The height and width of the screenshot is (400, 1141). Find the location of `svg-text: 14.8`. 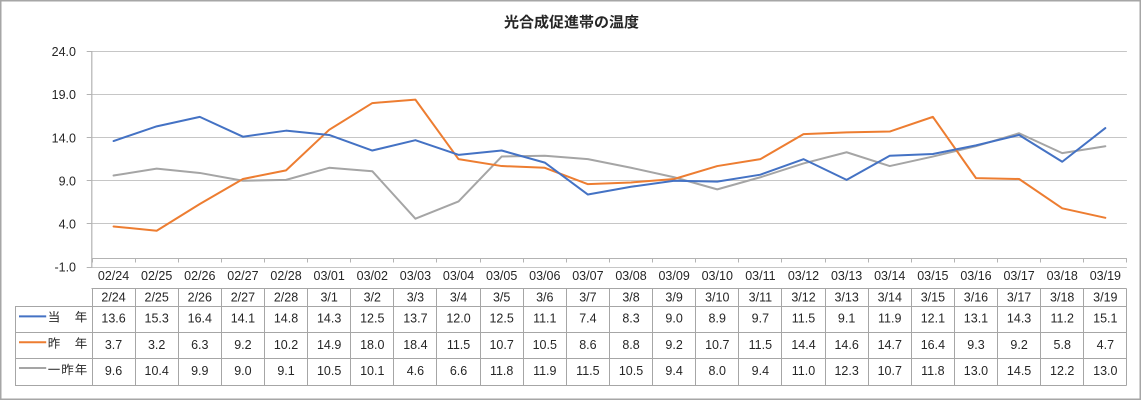

svg-text: 14.8 is located at coordinates (286, 319).